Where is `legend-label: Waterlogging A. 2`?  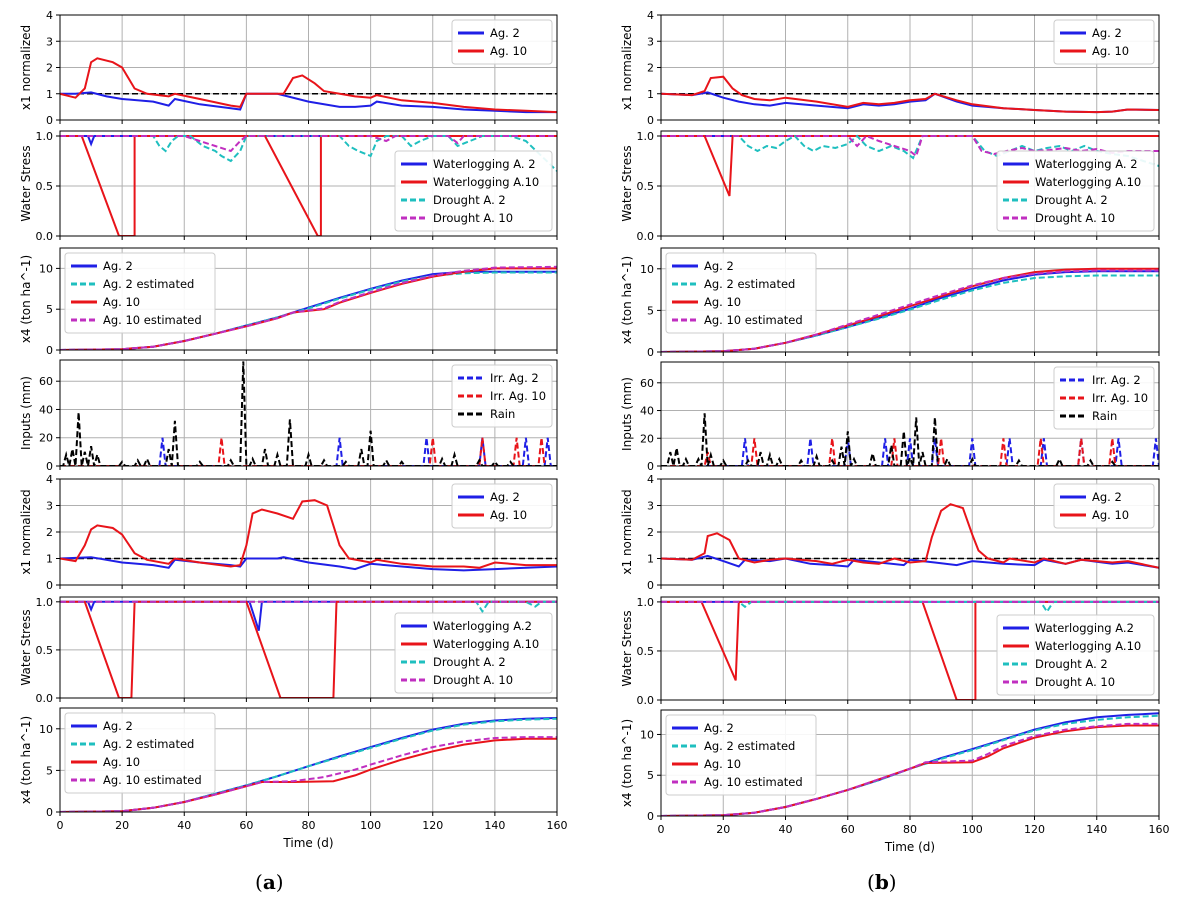
legend-label: Waterlogging A. 2 is located at coordinates (1086, 164).